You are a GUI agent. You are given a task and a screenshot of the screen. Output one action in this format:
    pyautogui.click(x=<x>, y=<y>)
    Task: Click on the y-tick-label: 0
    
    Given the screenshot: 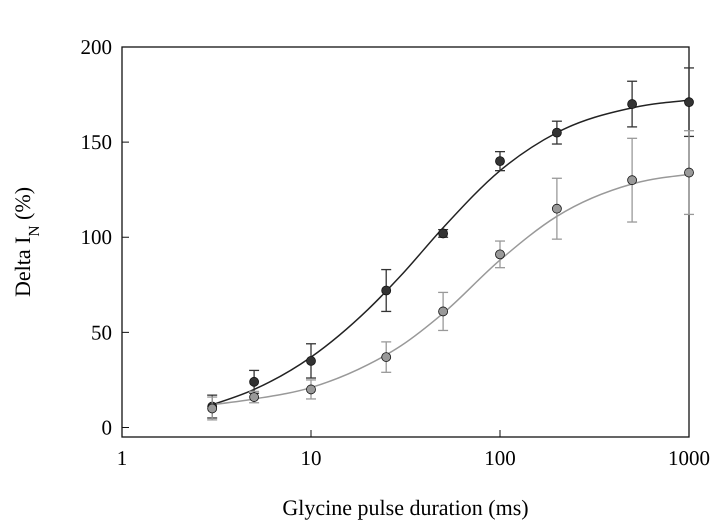 What is the action you would take?
    pyautogui.click(x=107, y=427)
    